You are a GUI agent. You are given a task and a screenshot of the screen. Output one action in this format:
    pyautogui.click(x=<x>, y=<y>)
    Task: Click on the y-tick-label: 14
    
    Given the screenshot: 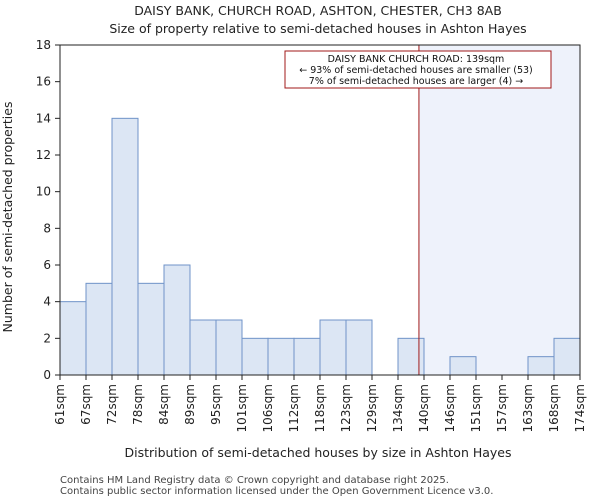 What is the action you would take?
    pyautogui.click(x=43, y=118)
    